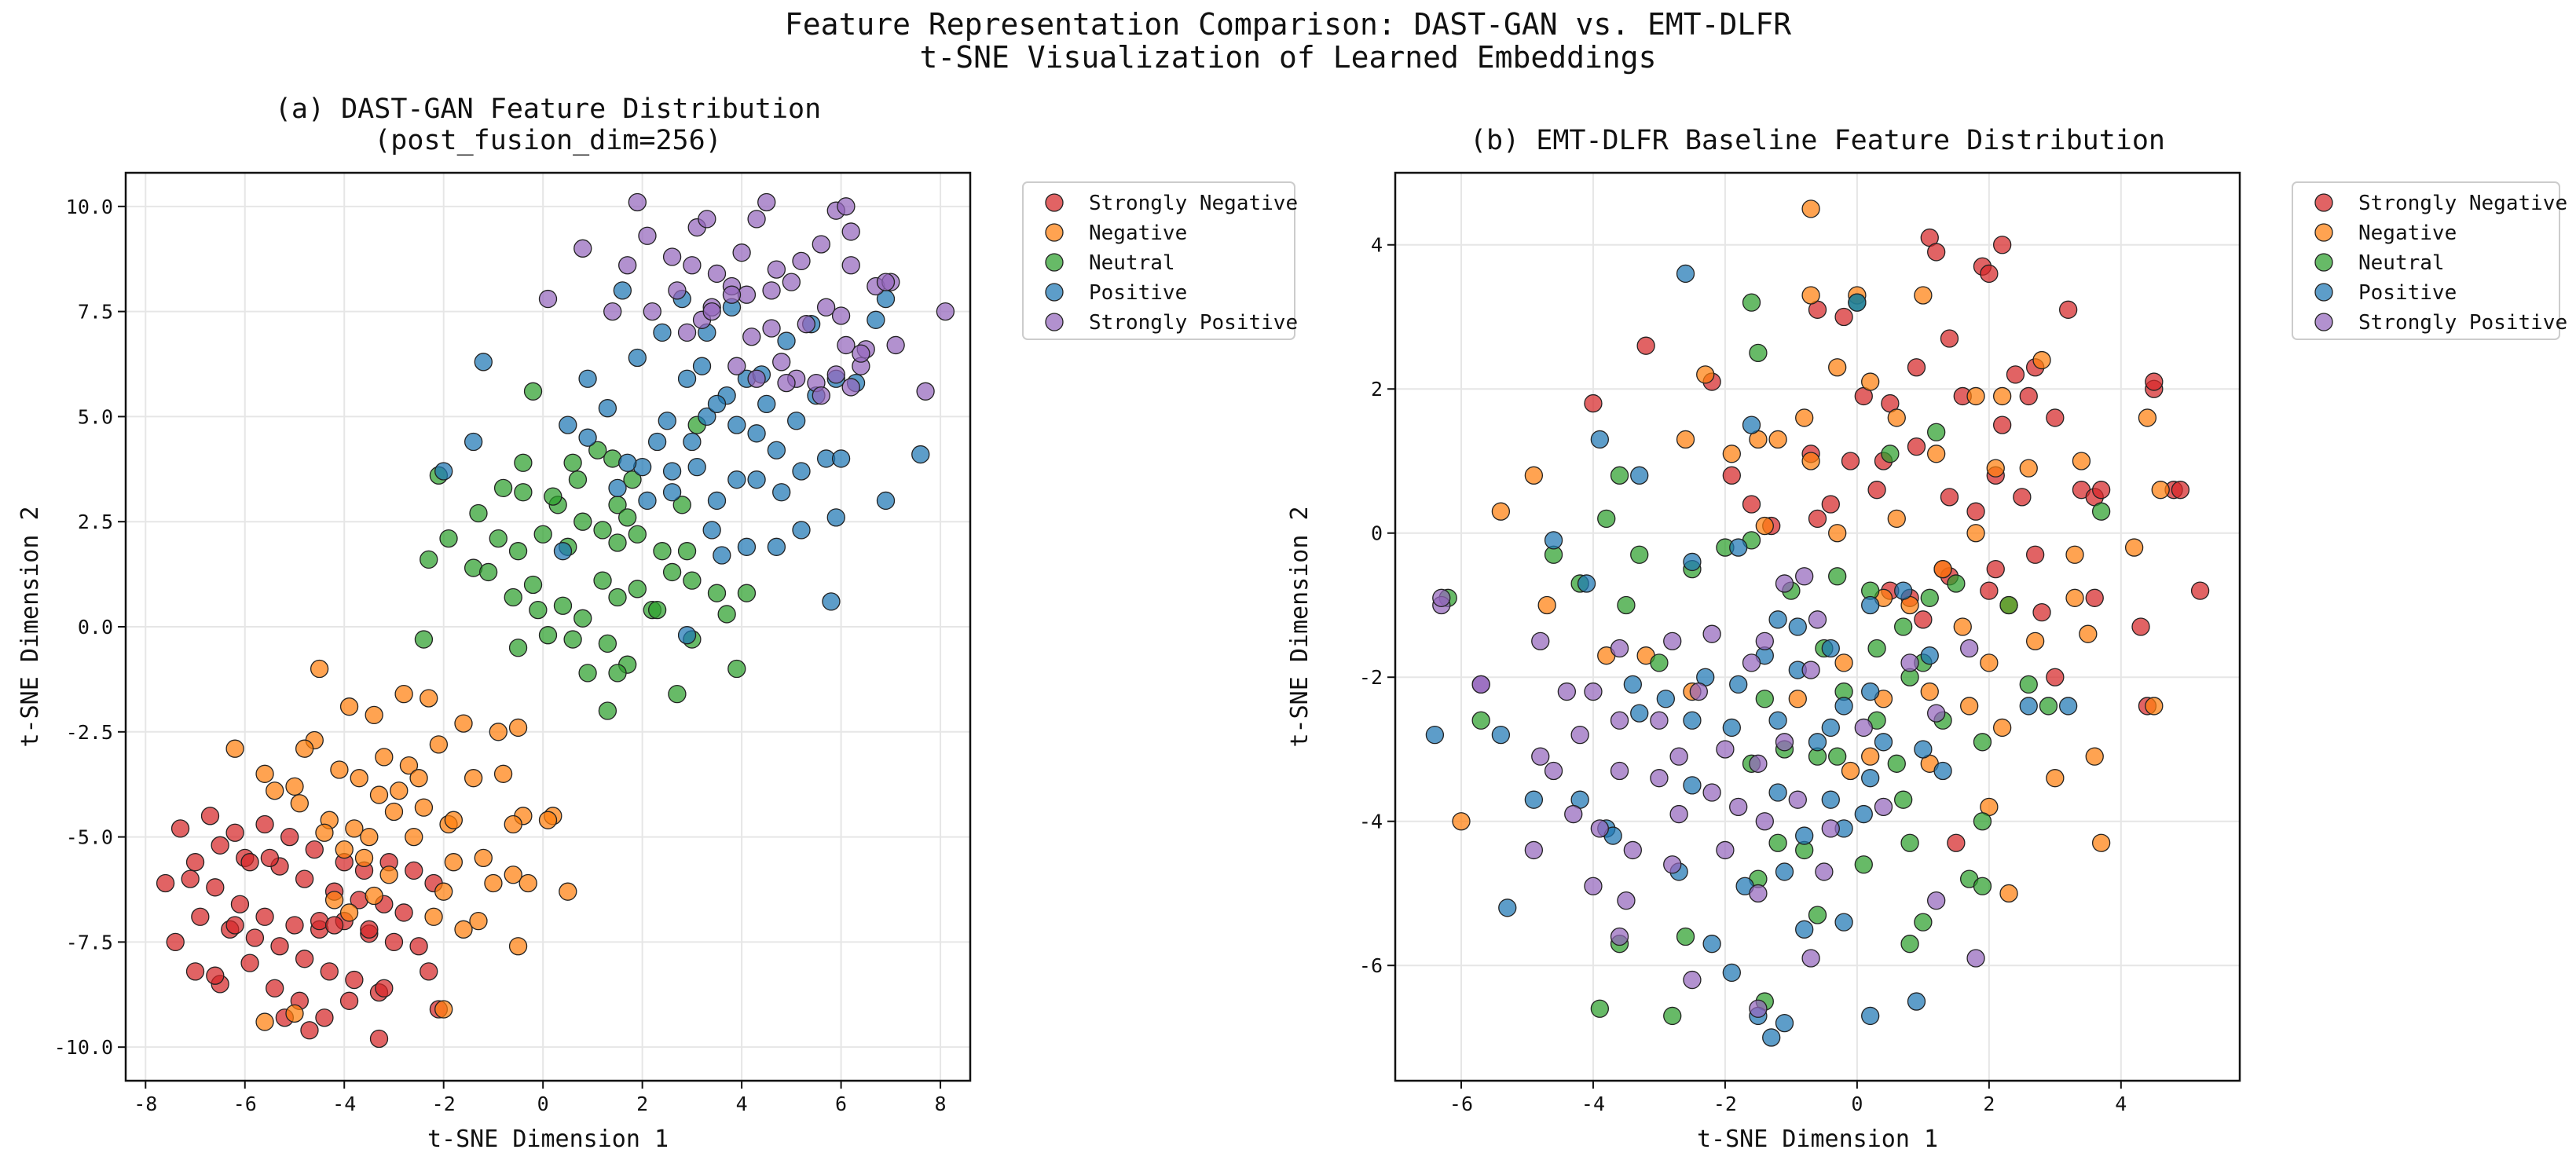 This screenshot has width=2576, height=1164. Describe the element at coordinates (1377, 389) in the screenshot. I see `y-tick-label: 2` at that location.